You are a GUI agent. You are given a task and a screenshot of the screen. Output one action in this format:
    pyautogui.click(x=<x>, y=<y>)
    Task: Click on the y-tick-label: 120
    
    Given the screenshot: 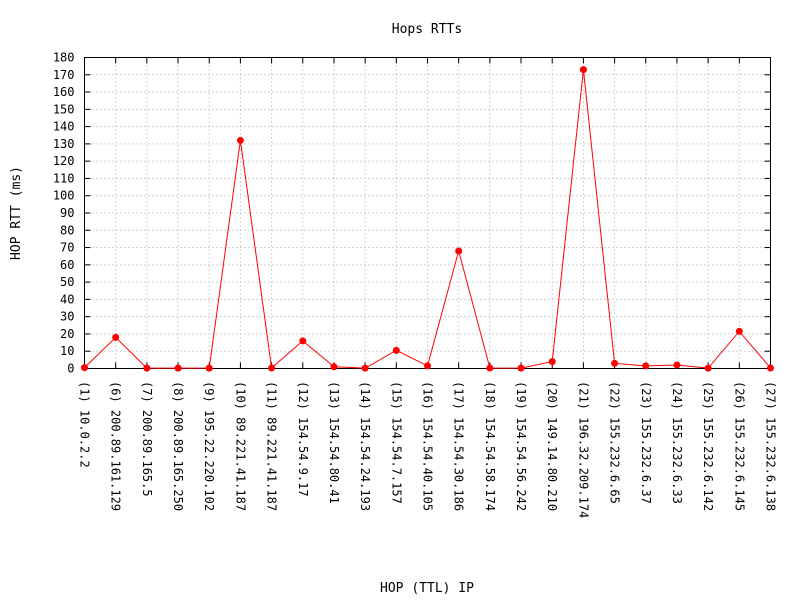 What is the action you would take?
    pyautogui.click(x=64, y=161)
    